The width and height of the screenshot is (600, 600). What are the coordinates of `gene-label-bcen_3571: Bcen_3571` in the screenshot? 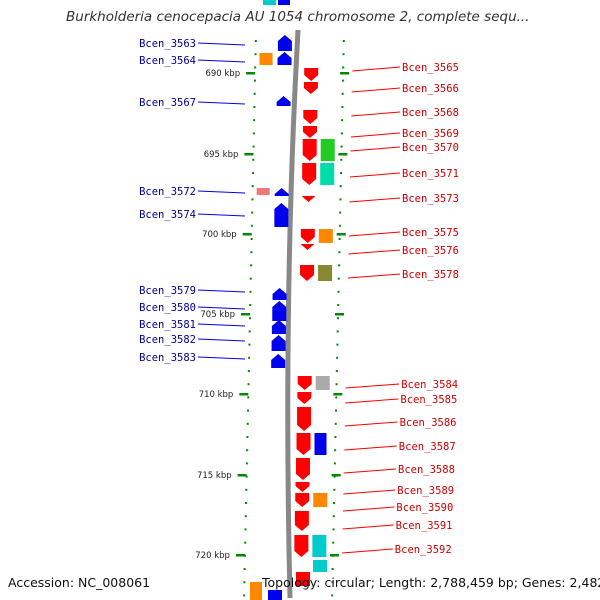 It's located at (430, 174).